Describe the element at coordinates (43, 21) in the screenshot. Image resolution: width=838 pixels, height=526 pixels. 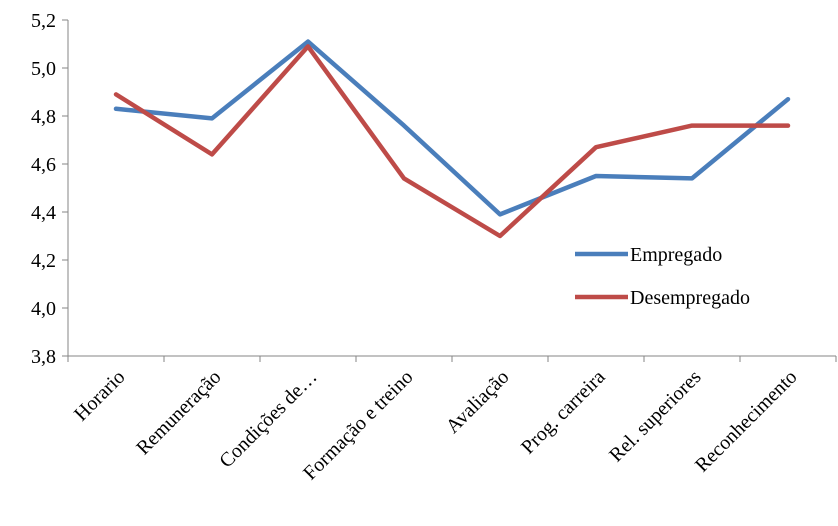
I see `y-tick-label: 5,2` at that location.